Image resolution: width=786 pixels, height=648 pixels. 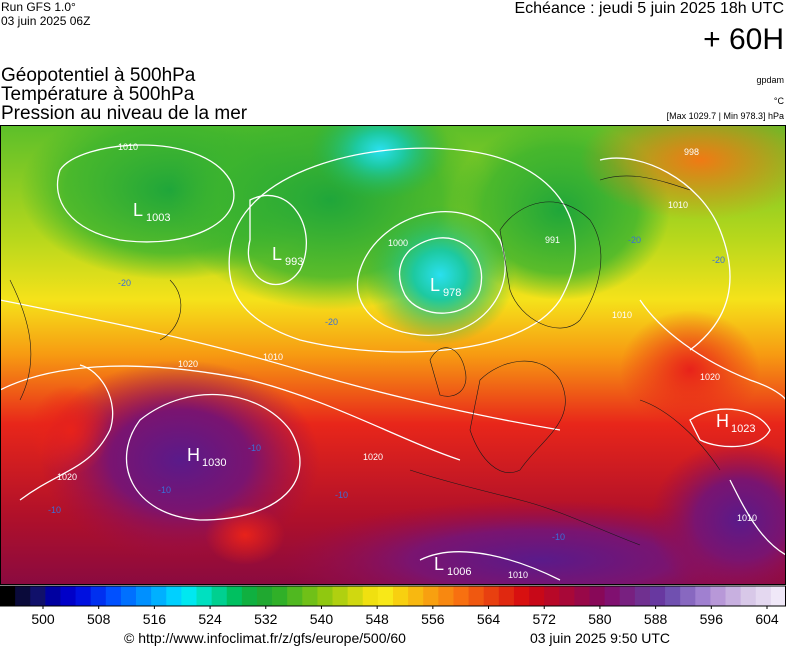 What do you see at coordinates (98, 75) in the screenshot?
I see `layer-title: Géopotentiel à 500hPa` at bounding box center [98, 75].